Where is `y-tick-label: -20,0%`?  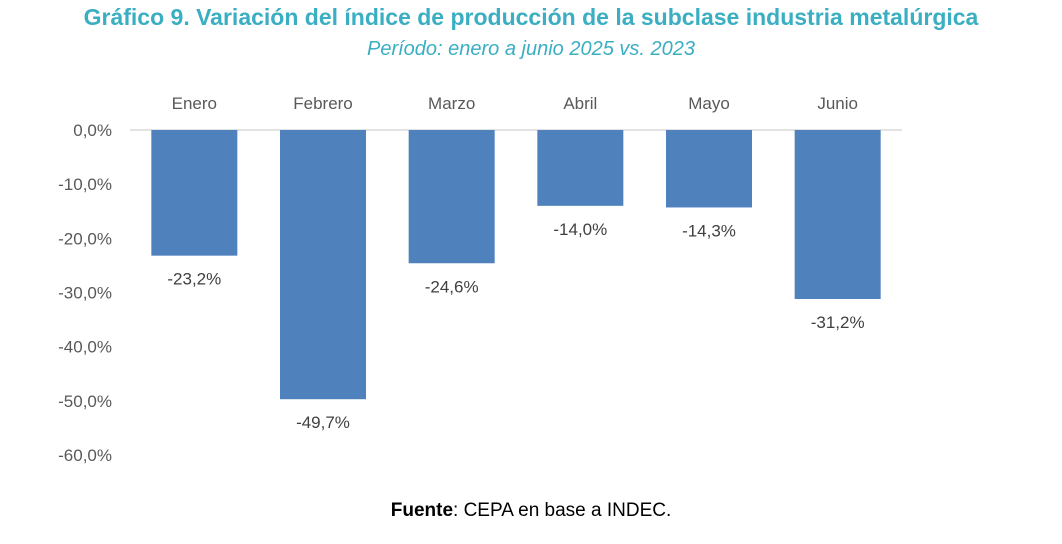 y-tick-label: -20,0% is located at coordinates (85, 238).